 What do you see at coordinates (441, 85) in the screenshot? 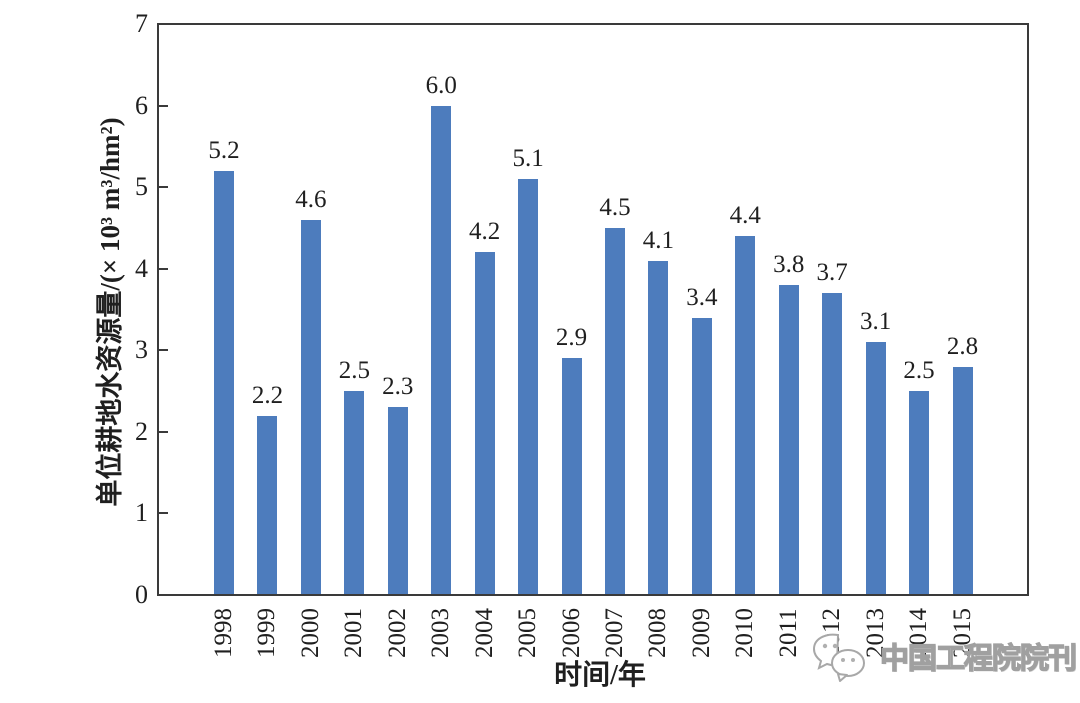
I see `bar-value-label-2003: 6.0` at bounding box center [441, 85].